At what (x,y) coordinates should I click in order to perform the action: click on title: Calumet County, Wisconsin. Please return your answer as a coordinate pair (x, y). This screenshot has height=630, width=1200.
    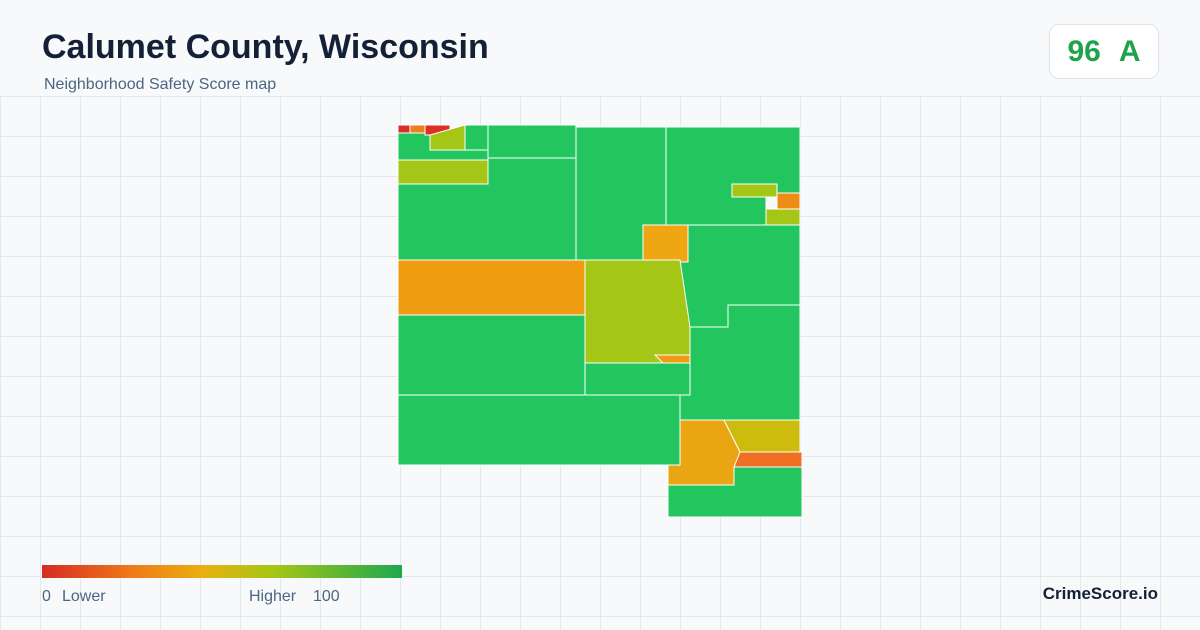
    Looking at the image, I should click on (265, 47).